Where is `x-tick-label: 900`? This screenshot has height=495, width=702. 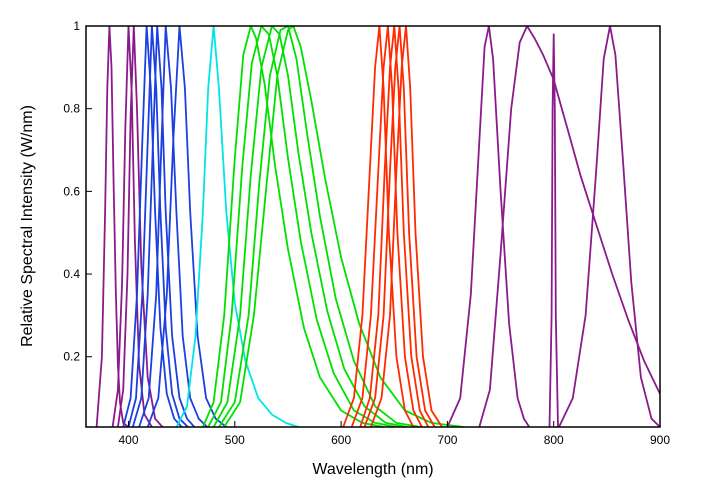 x-tick-label: 900 is located at coordinates (660, 440).